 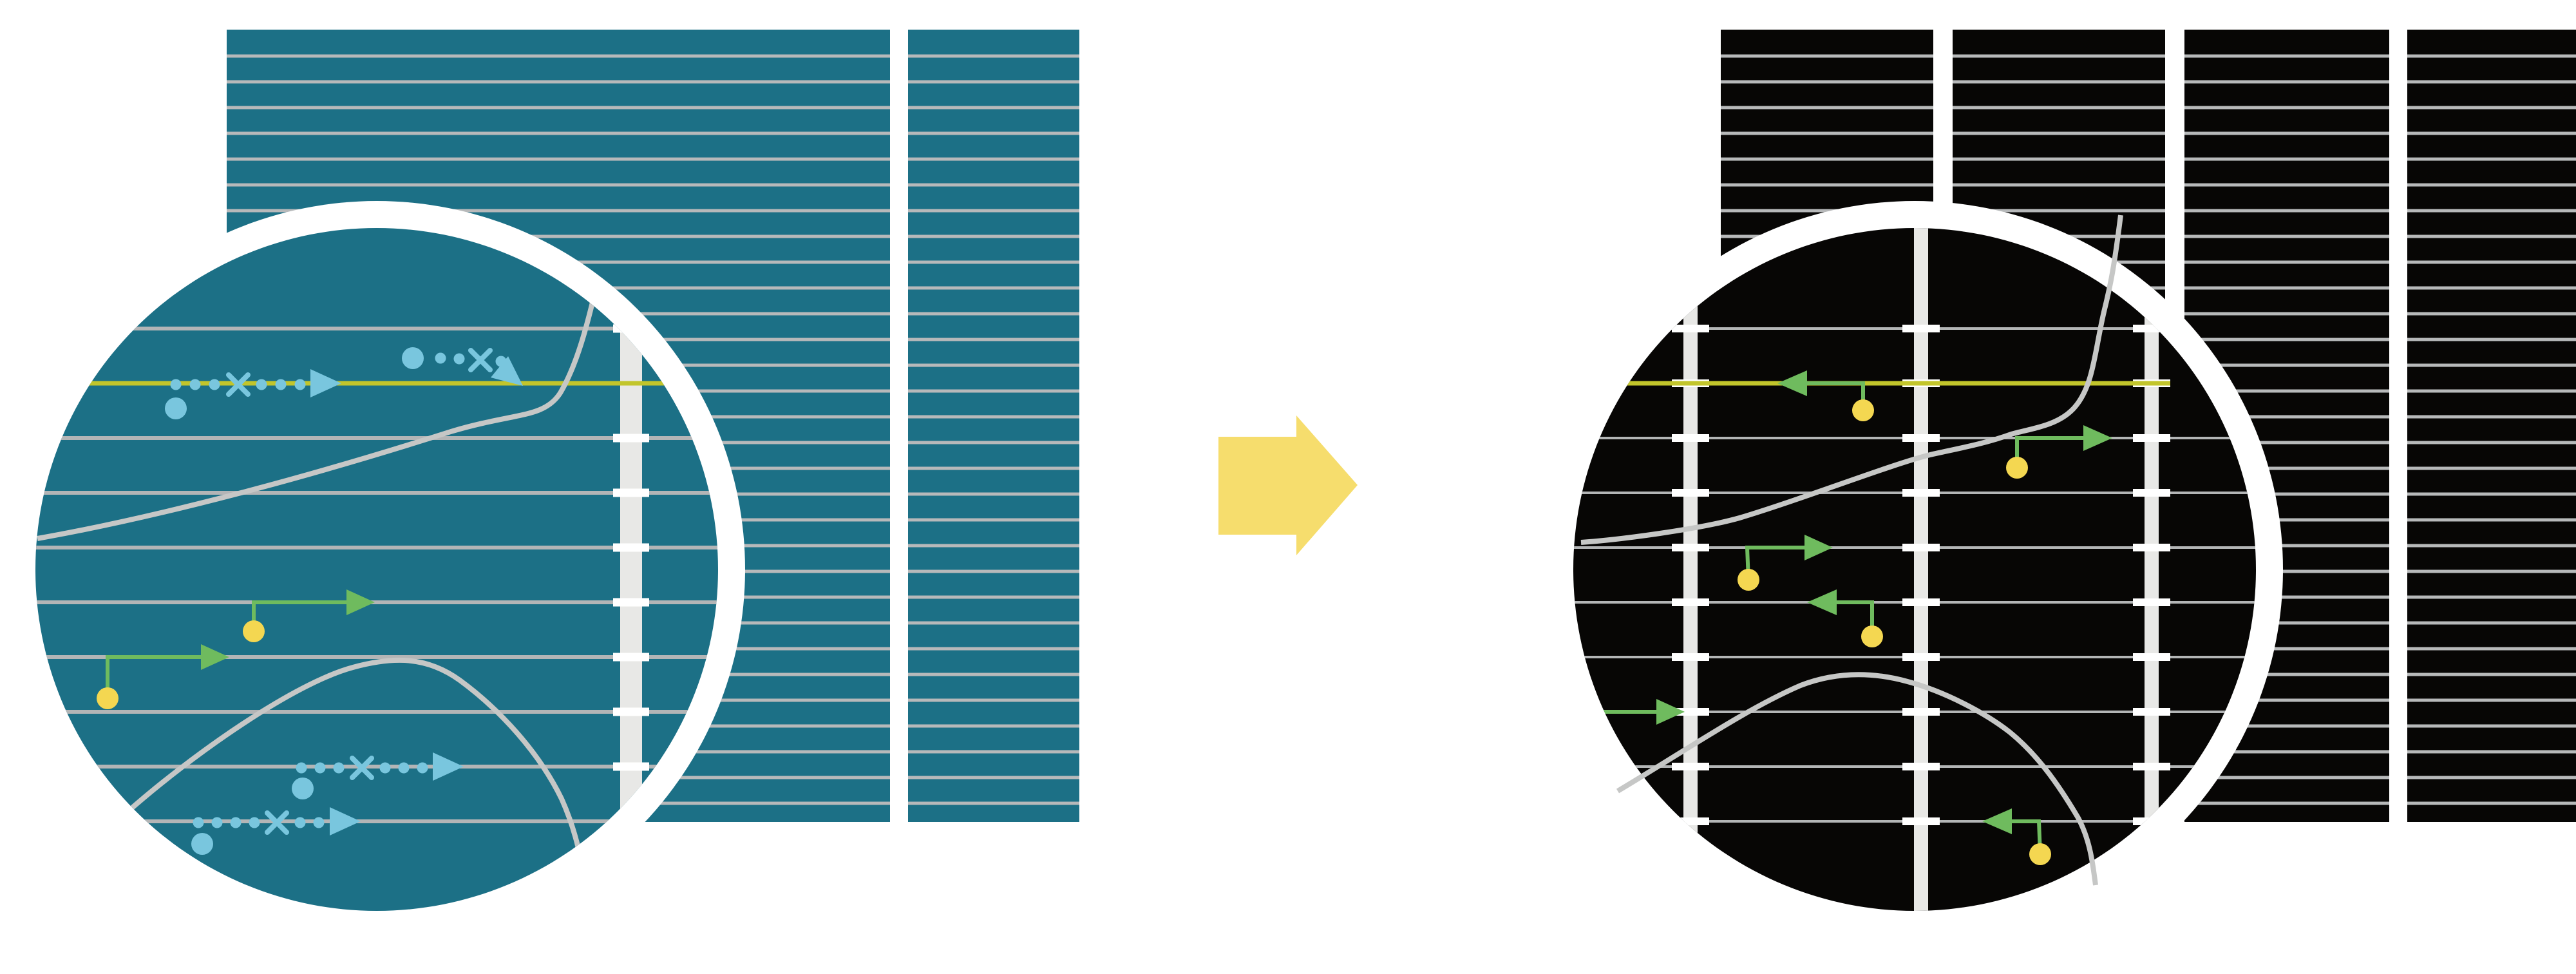 What do you see at coordinates (994, 426) in the screenshot?
I see `left-cell-edge-strip` at bounding box center [994, 426].